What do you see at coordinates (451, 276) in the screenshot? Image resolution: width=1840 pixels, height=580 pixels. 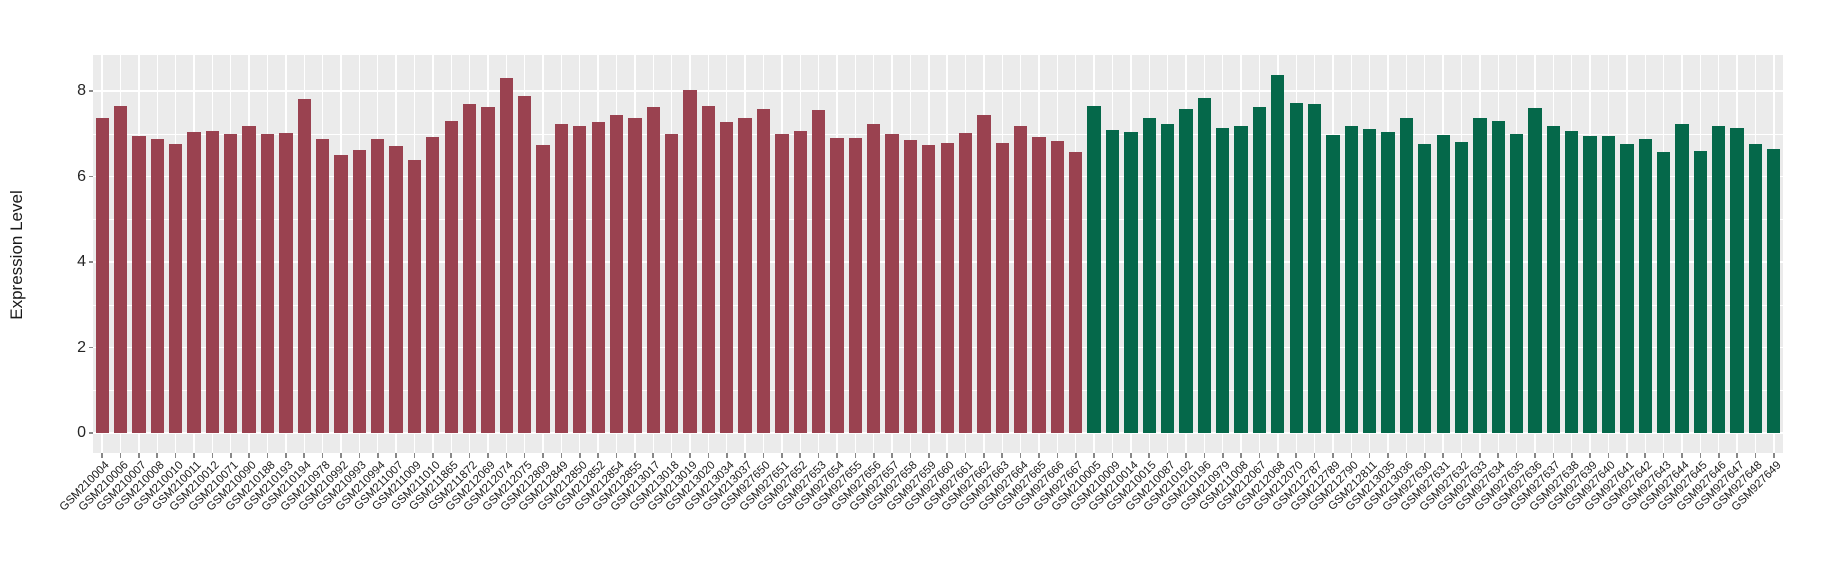 I see `bar-GSM211865` at bounding box center [451, 276].